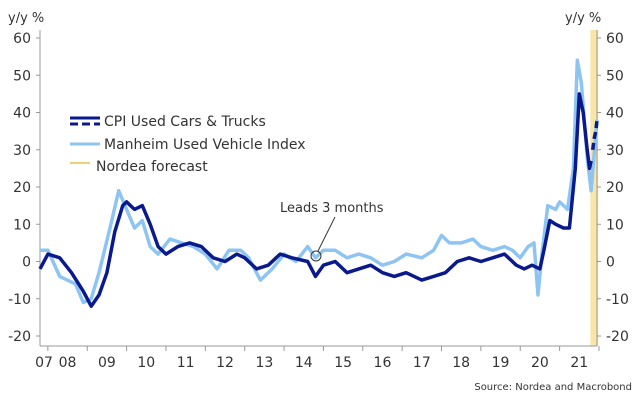 The width and height of the screenshot is (640, 408). What do you see at coordinates (540, 363) in the screenshot?
I see `x-tick-label: 20` at bounding box center [540, 363].